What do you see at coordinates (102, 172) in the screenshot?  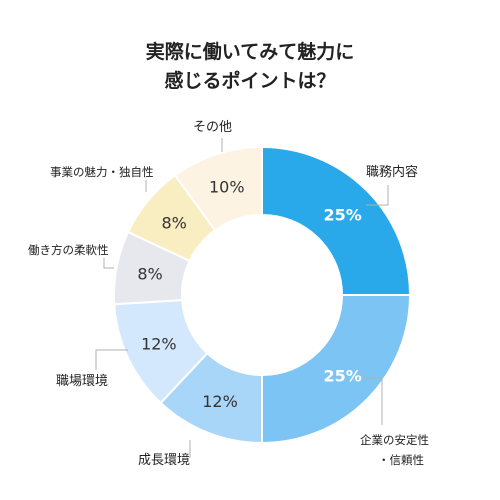 I see `slice-category-label: 事業の魅力・独自性` at bounding box center [102, 172].